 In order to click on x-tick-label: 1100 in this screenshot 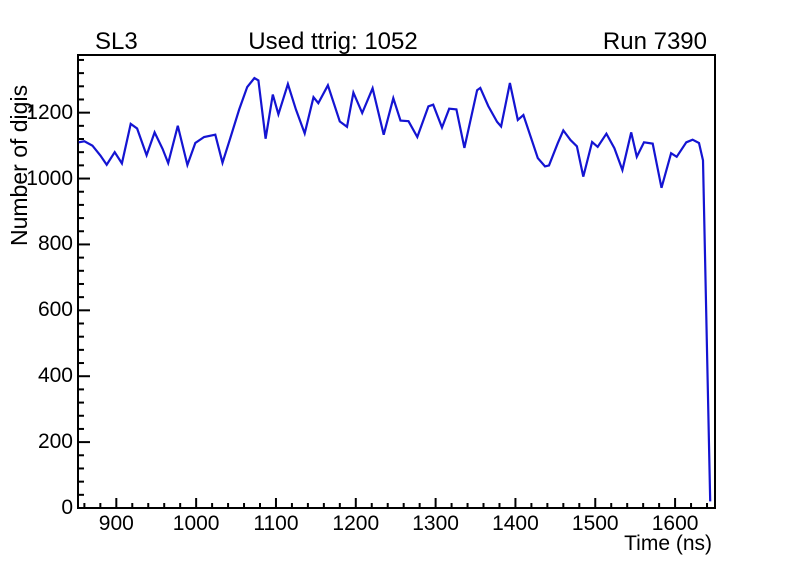, I will do `click(276, 523)`.